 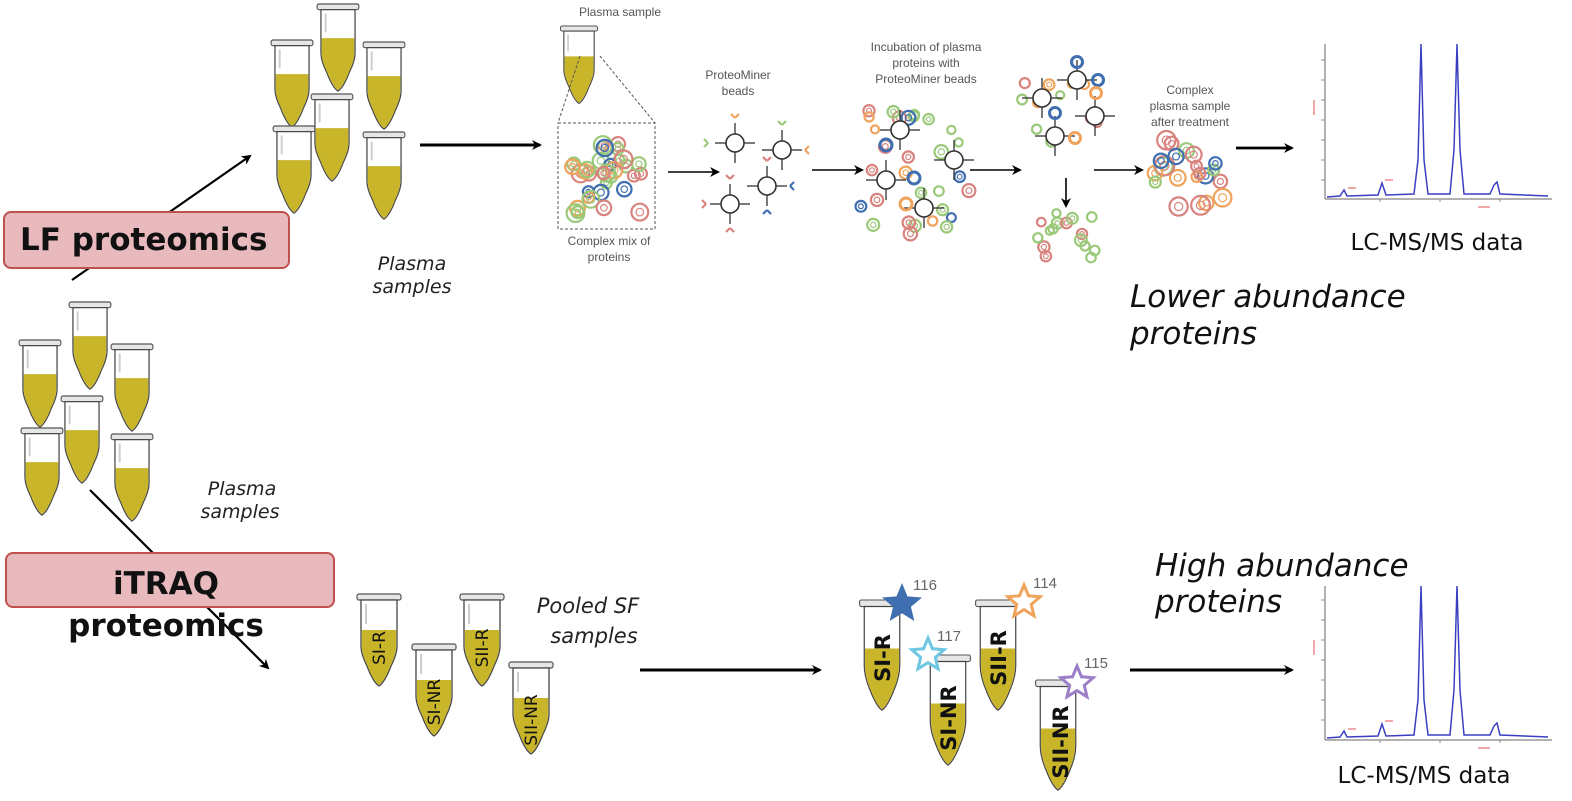 What do you see at coordinates (1066, 106) in the screenshot?
I see `bound-beads` at bounding box center [1066, 106].